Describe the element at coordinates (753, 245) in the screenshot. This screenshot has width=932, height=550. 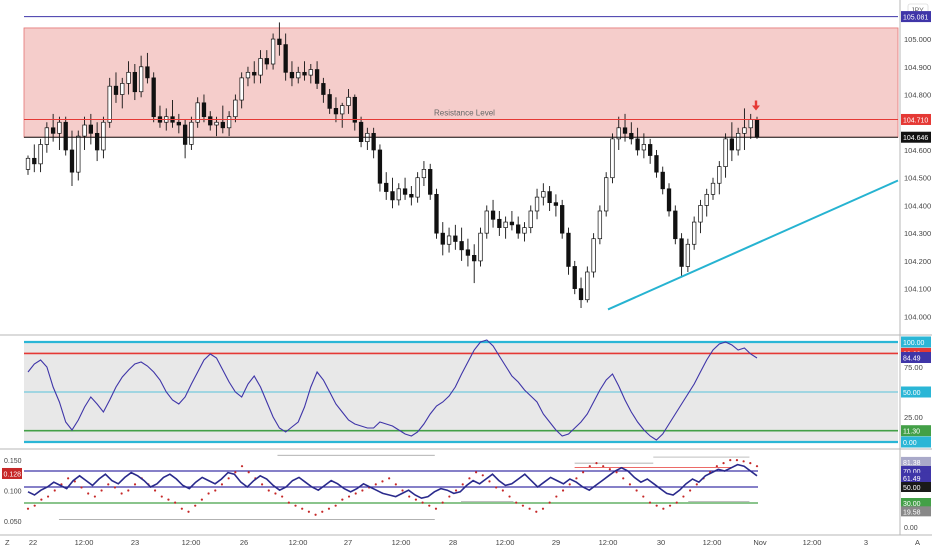
I see `trendline` at that location.